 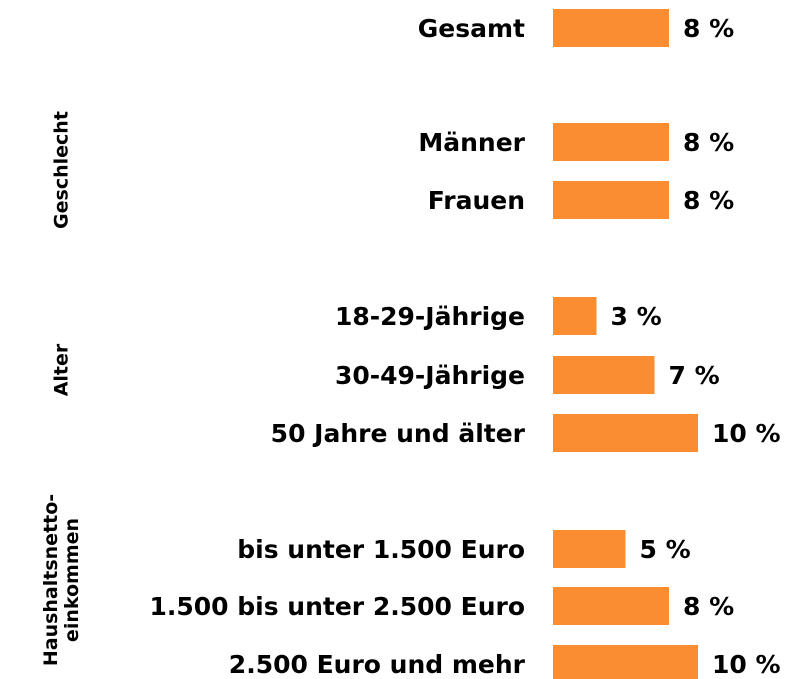 What do you see at coordinates (471, 142) in the screenshot?
I see `category-label: Männer` at bounding box center [471, 142].